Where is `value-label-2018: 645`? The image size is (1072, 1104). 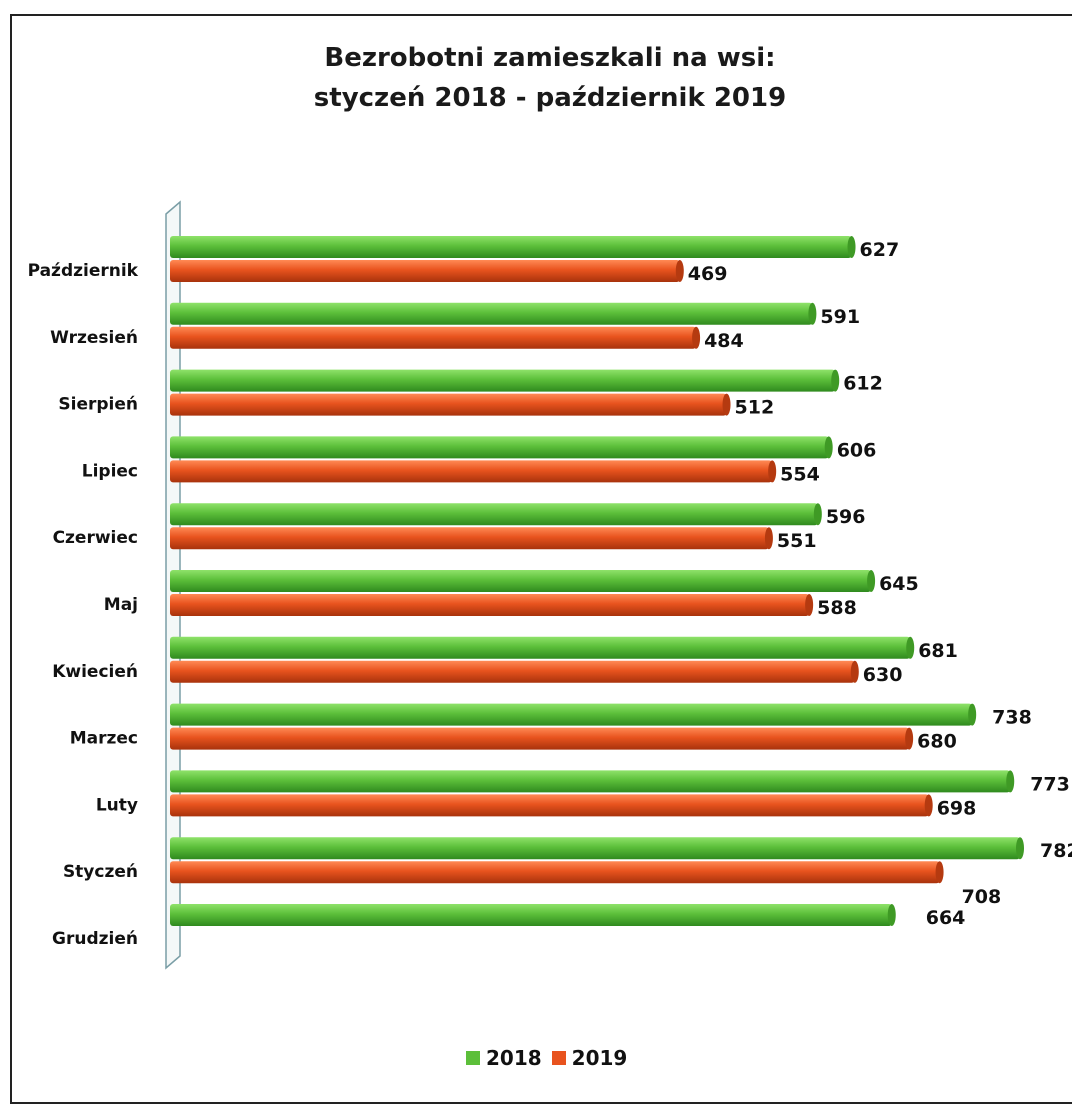
value-label-2018: 645 is located at coordinates (899, 584).